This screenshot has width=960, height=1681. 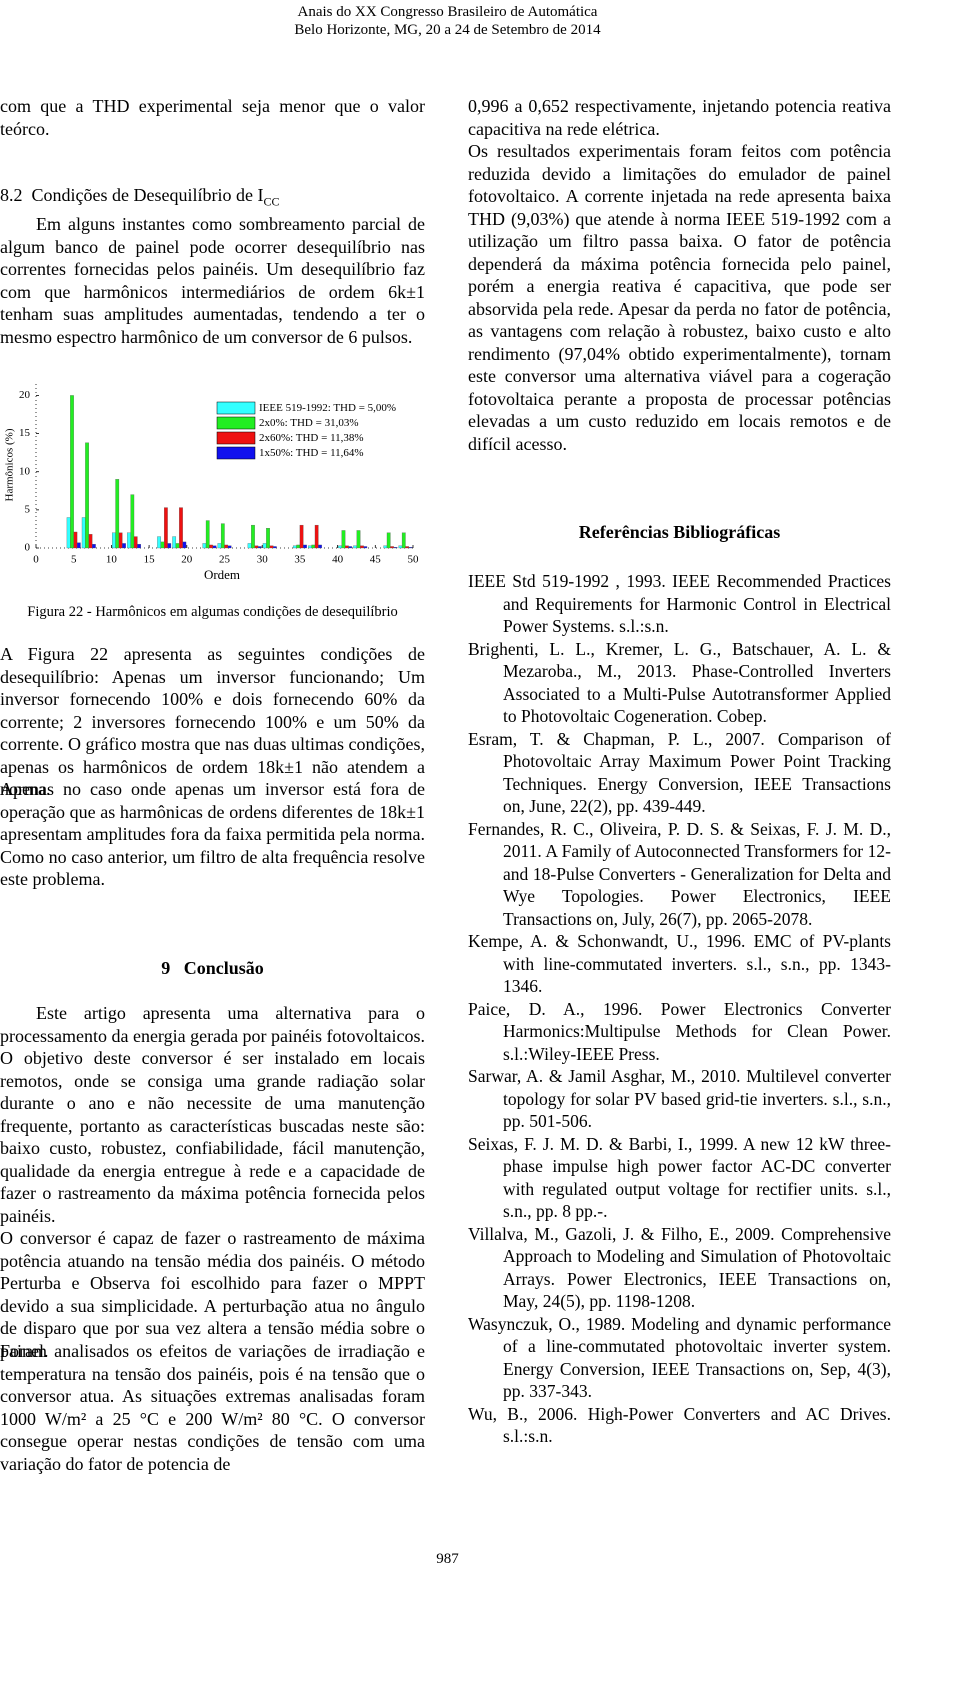 I want to click on heading-number: 9, so click(x=166, y=968).